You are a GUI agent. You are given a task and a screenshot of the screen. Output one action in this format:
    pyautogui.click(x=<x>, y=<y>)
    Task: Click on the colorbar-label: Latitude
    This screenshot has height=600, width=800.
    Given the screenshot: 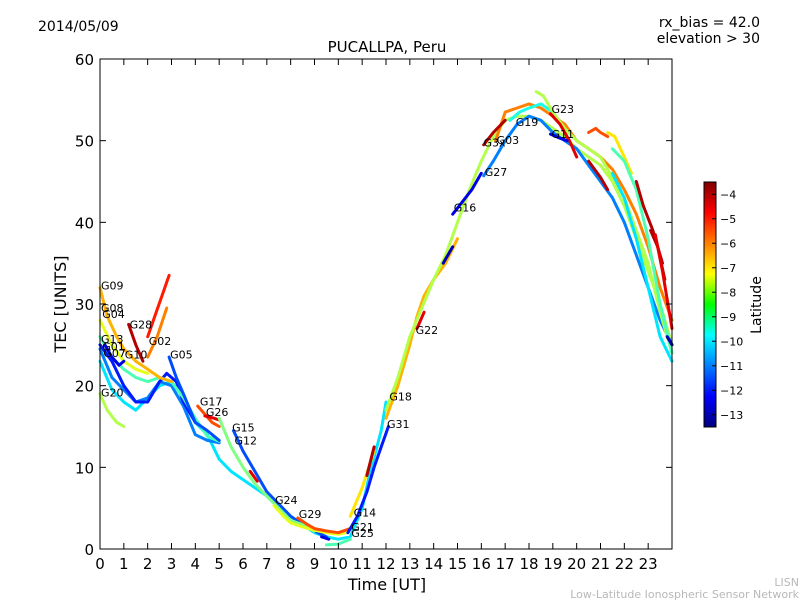 What is the action you would take?
    pyautogui.click(x=757, y=305)
    